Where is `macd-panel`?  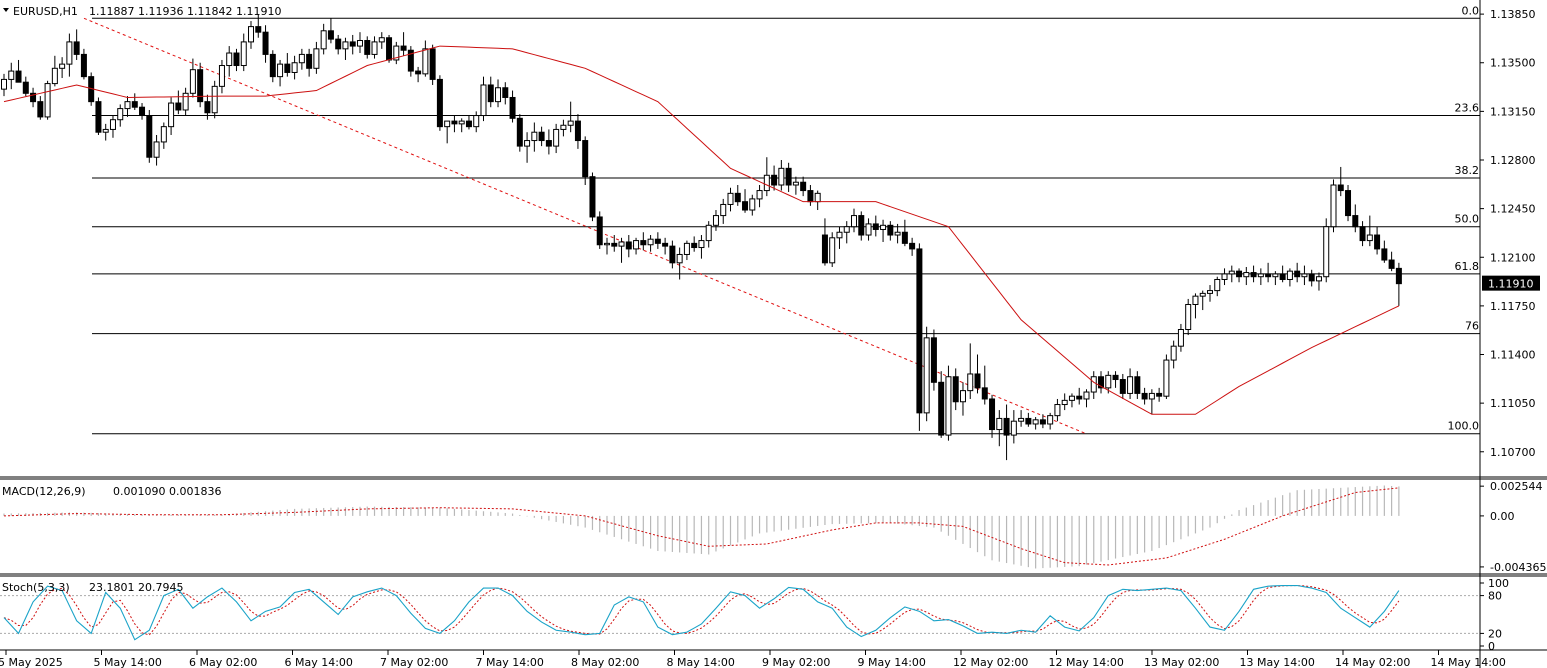 macd-panel is located at coordinates (701, 527).